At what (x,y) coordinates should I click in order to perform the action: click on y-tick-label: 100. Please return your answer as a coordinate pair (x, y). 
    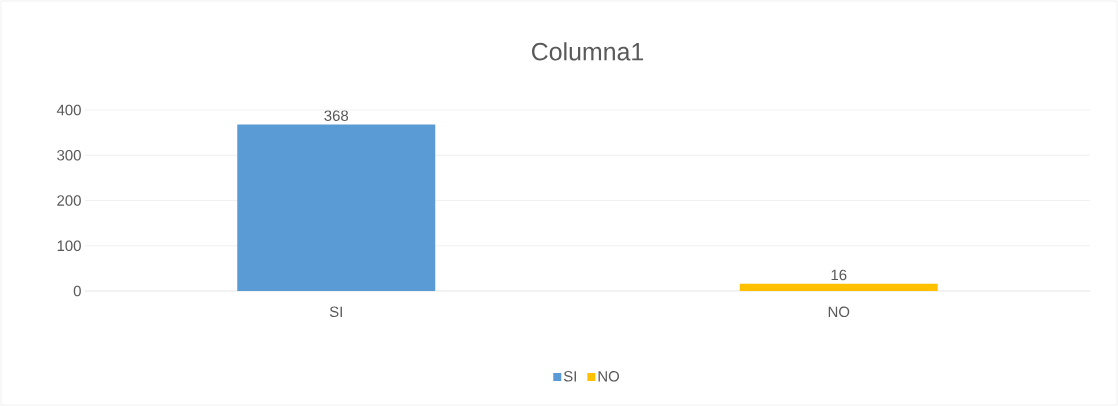
    Looking at the image, I should click on (69, 246).